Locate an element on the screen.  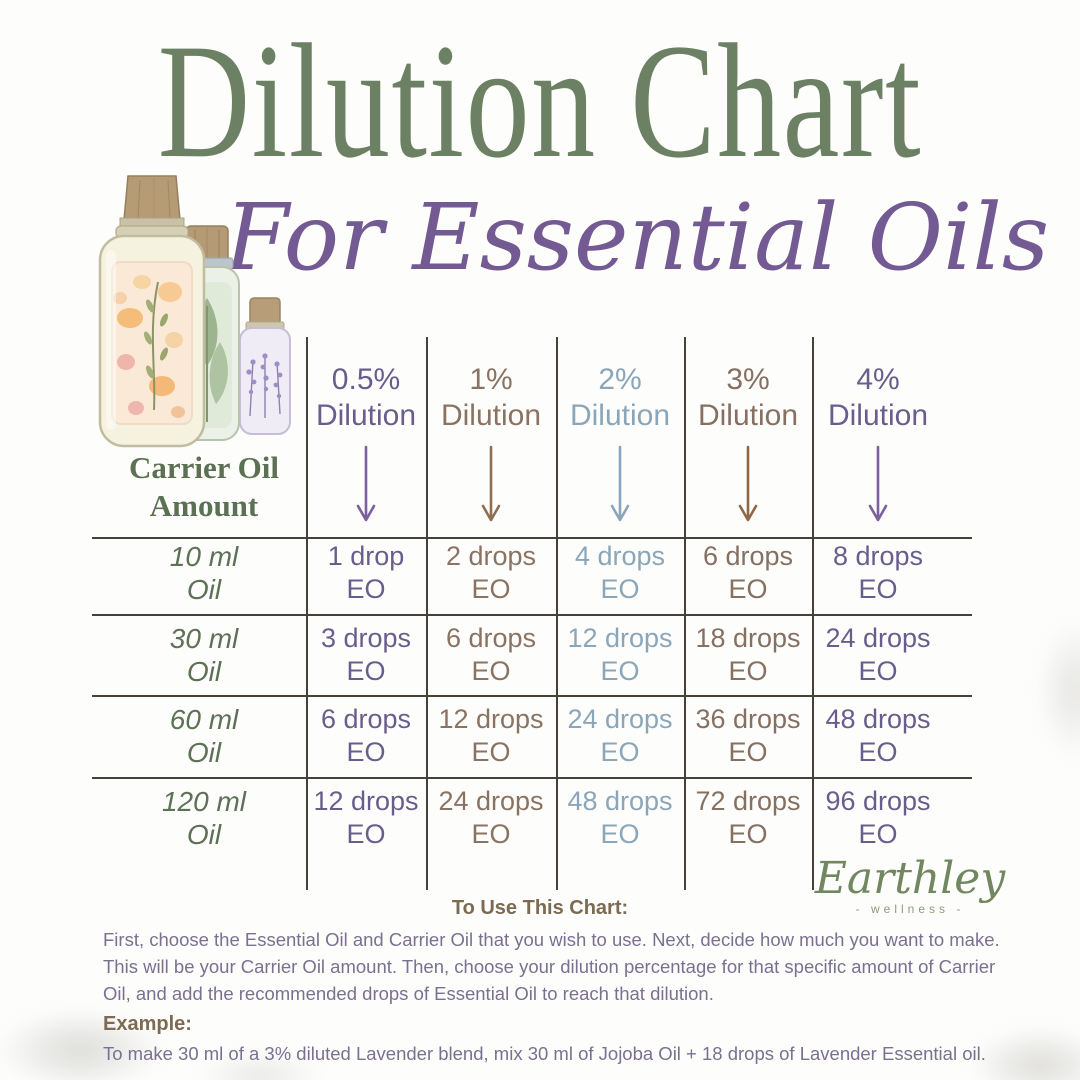
brand-logo: Earthley is located at coordinates (910, 878).